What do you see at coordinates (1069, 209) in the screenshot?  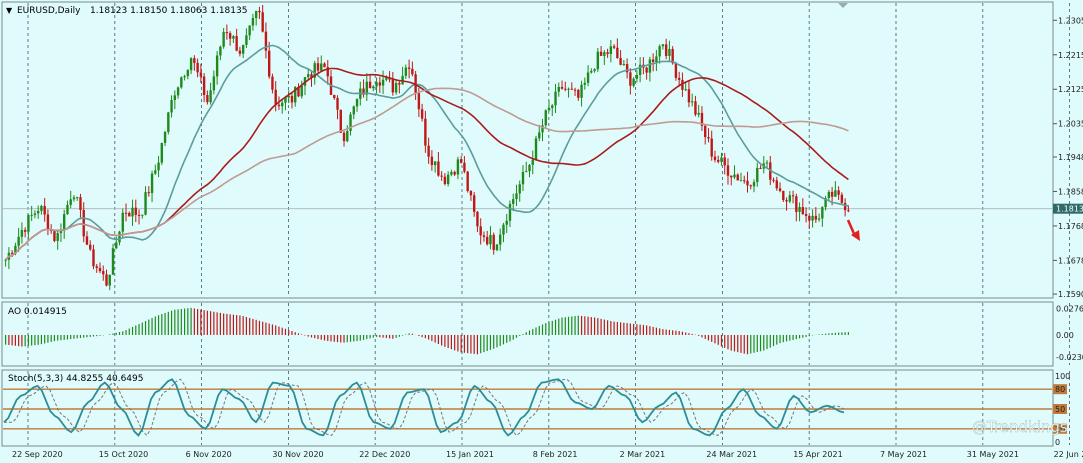 I see `current-price-label: 1.1813` at bounding box center [1069, 209].